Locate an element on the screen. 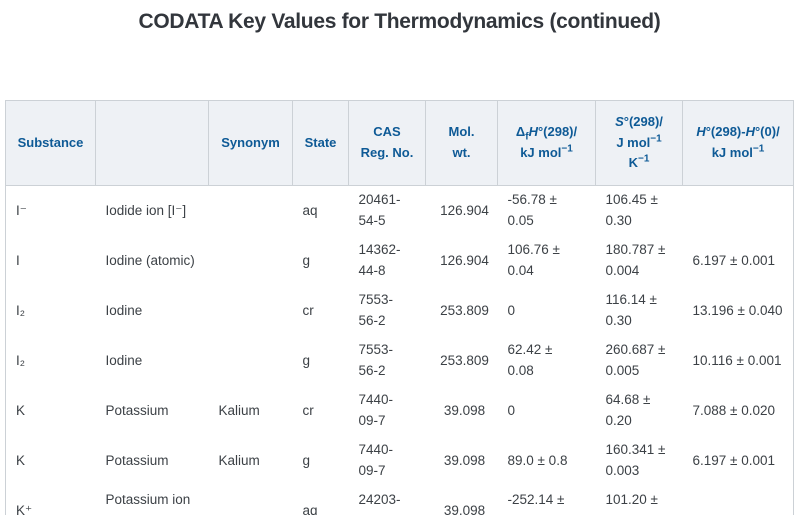 Image resolution: width=799 pixels, height=515 pixels. cell-name: Iodide ion [I⁻] is located at coordinates (146, 210).